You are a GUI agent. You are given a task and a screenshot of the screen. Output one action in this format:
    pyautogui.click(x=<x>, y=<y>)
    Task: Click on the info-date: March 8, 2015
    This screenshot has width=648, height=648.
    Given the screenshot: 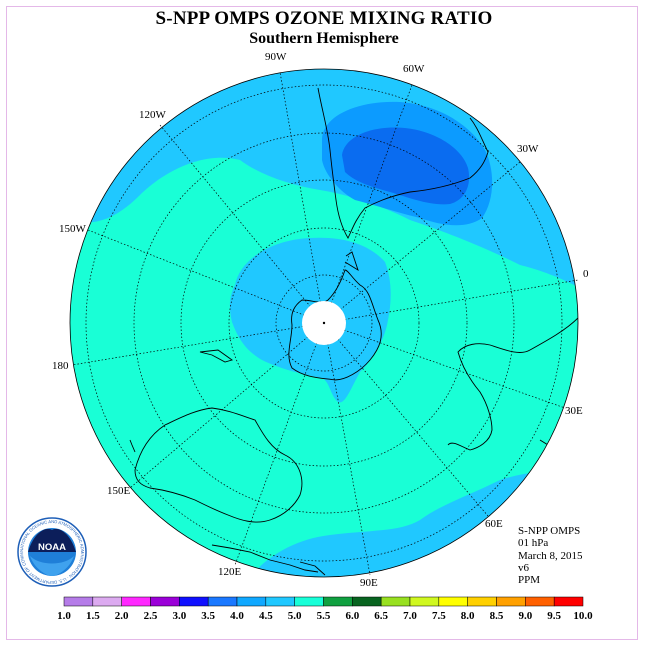 What is the action you would take?
    pyautogui.click(x=550, y=555)
    